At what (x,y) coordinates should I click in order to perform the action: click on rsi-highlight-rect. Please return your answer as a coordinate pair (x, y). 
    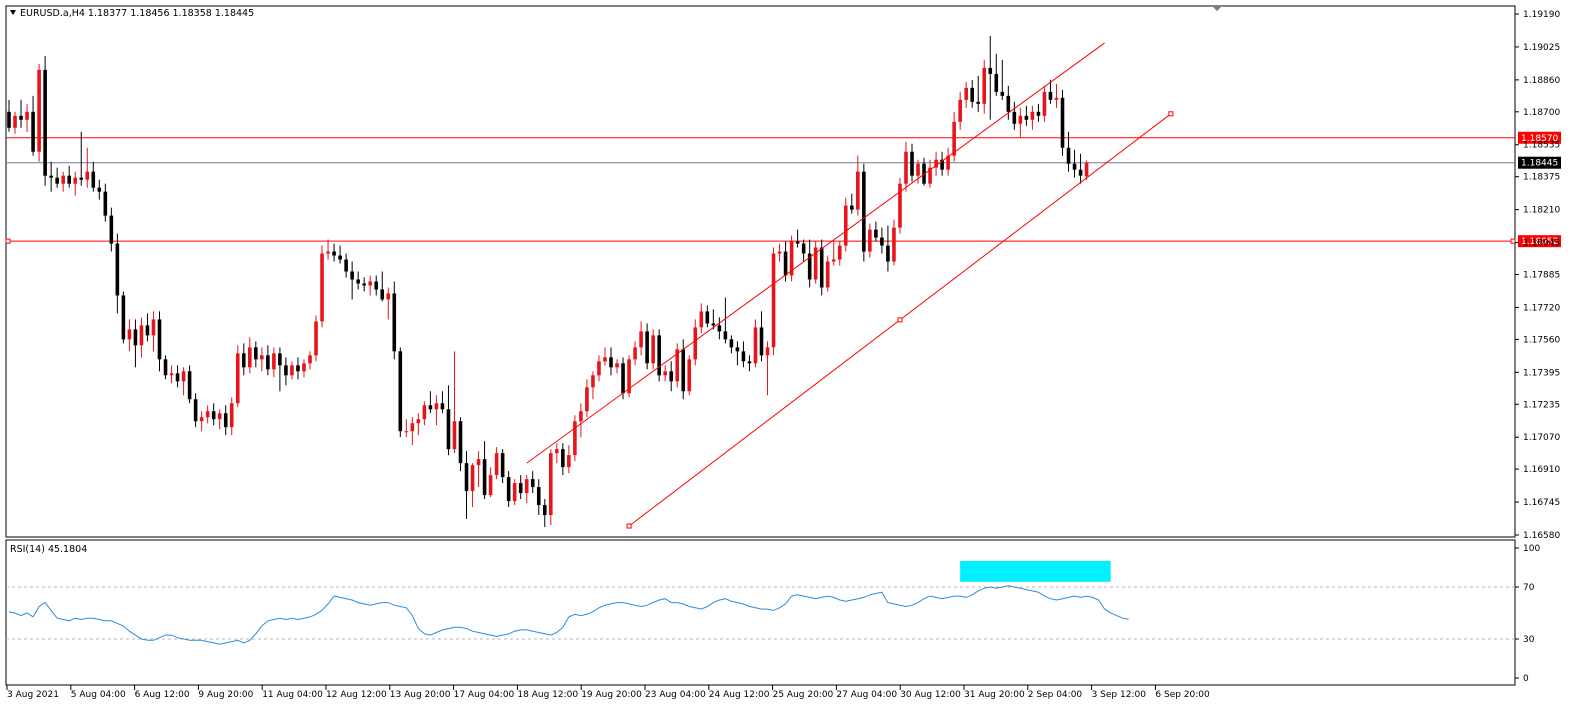
    Looking at the image, I should click on (1035, 571).